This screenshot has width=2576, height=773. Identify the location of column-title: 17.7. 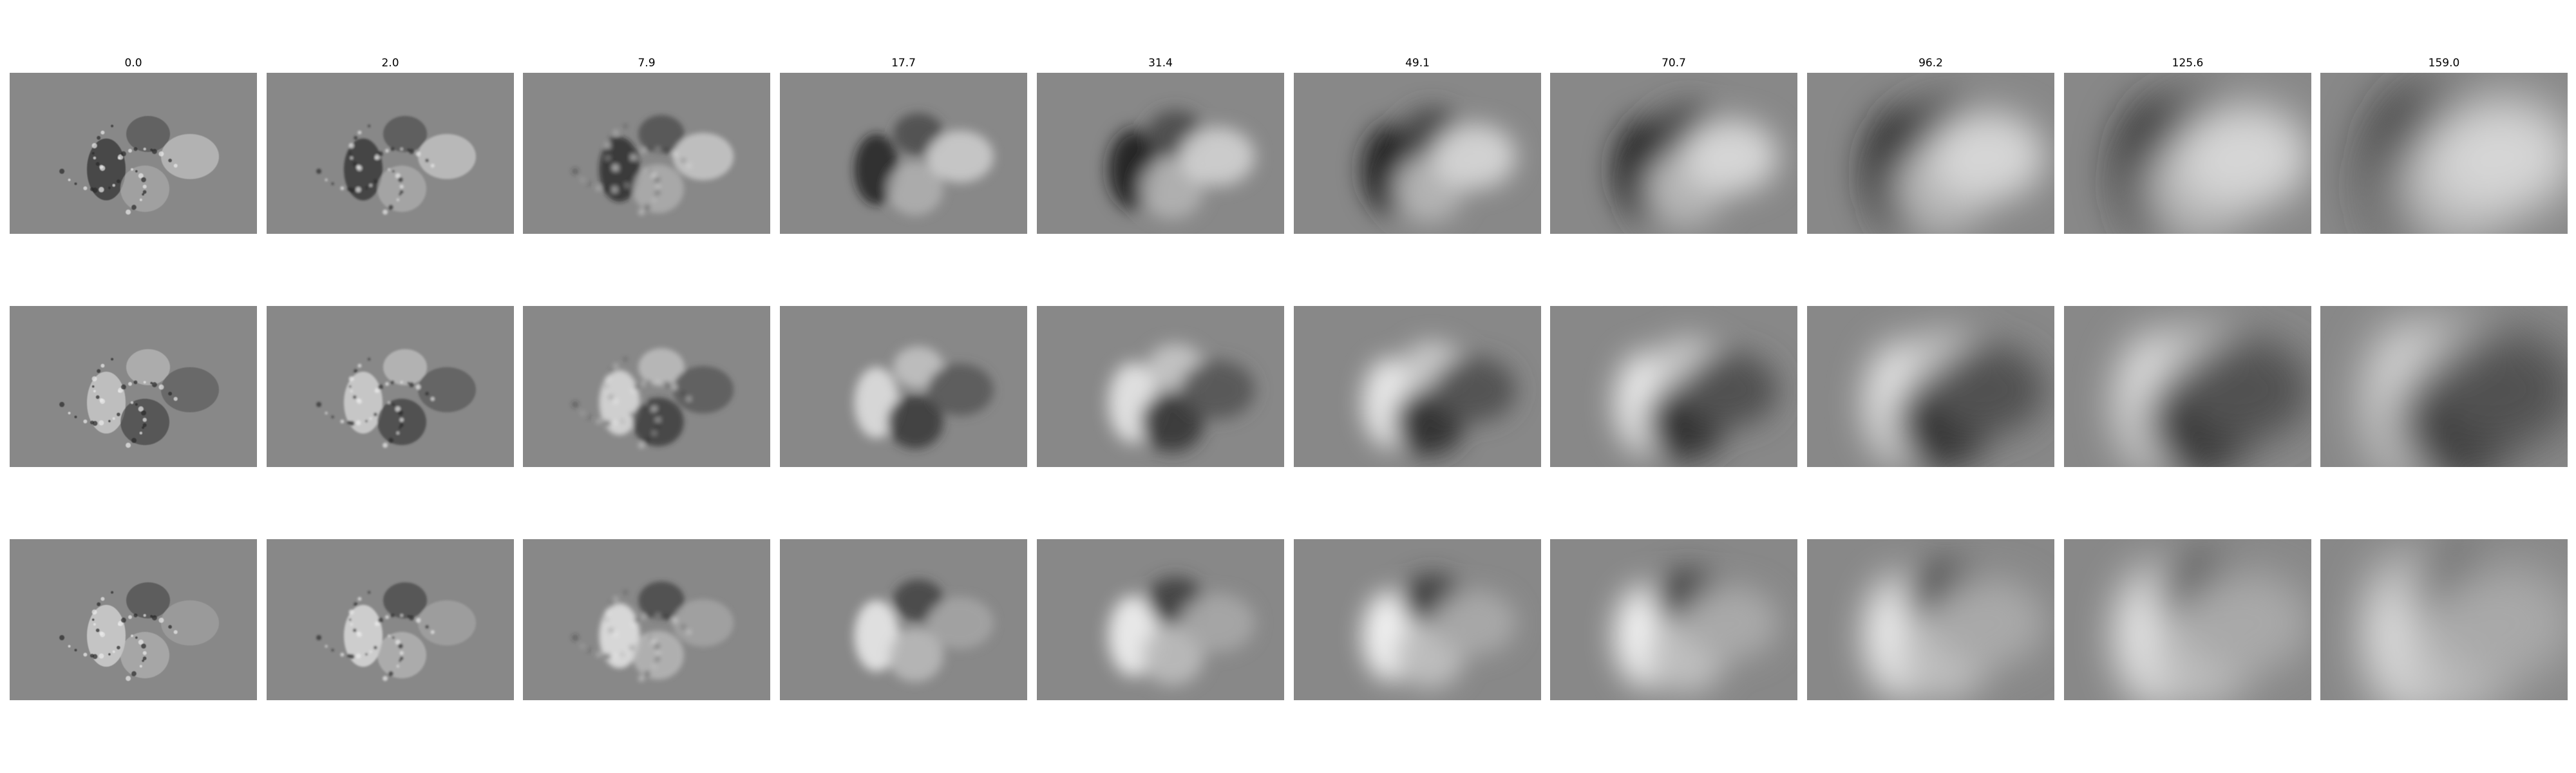
(904, 63).